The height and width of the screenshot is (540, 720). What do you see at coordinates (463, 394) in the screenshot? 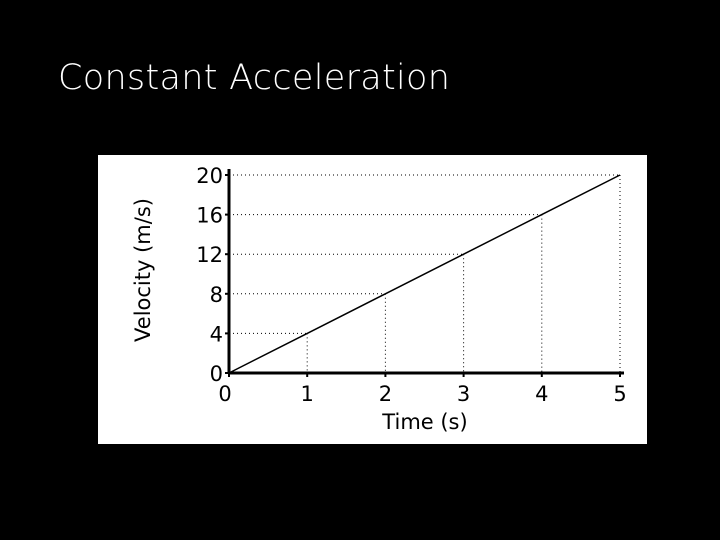
I see `x-tick-label: 3` at bounding box center [463, 394].